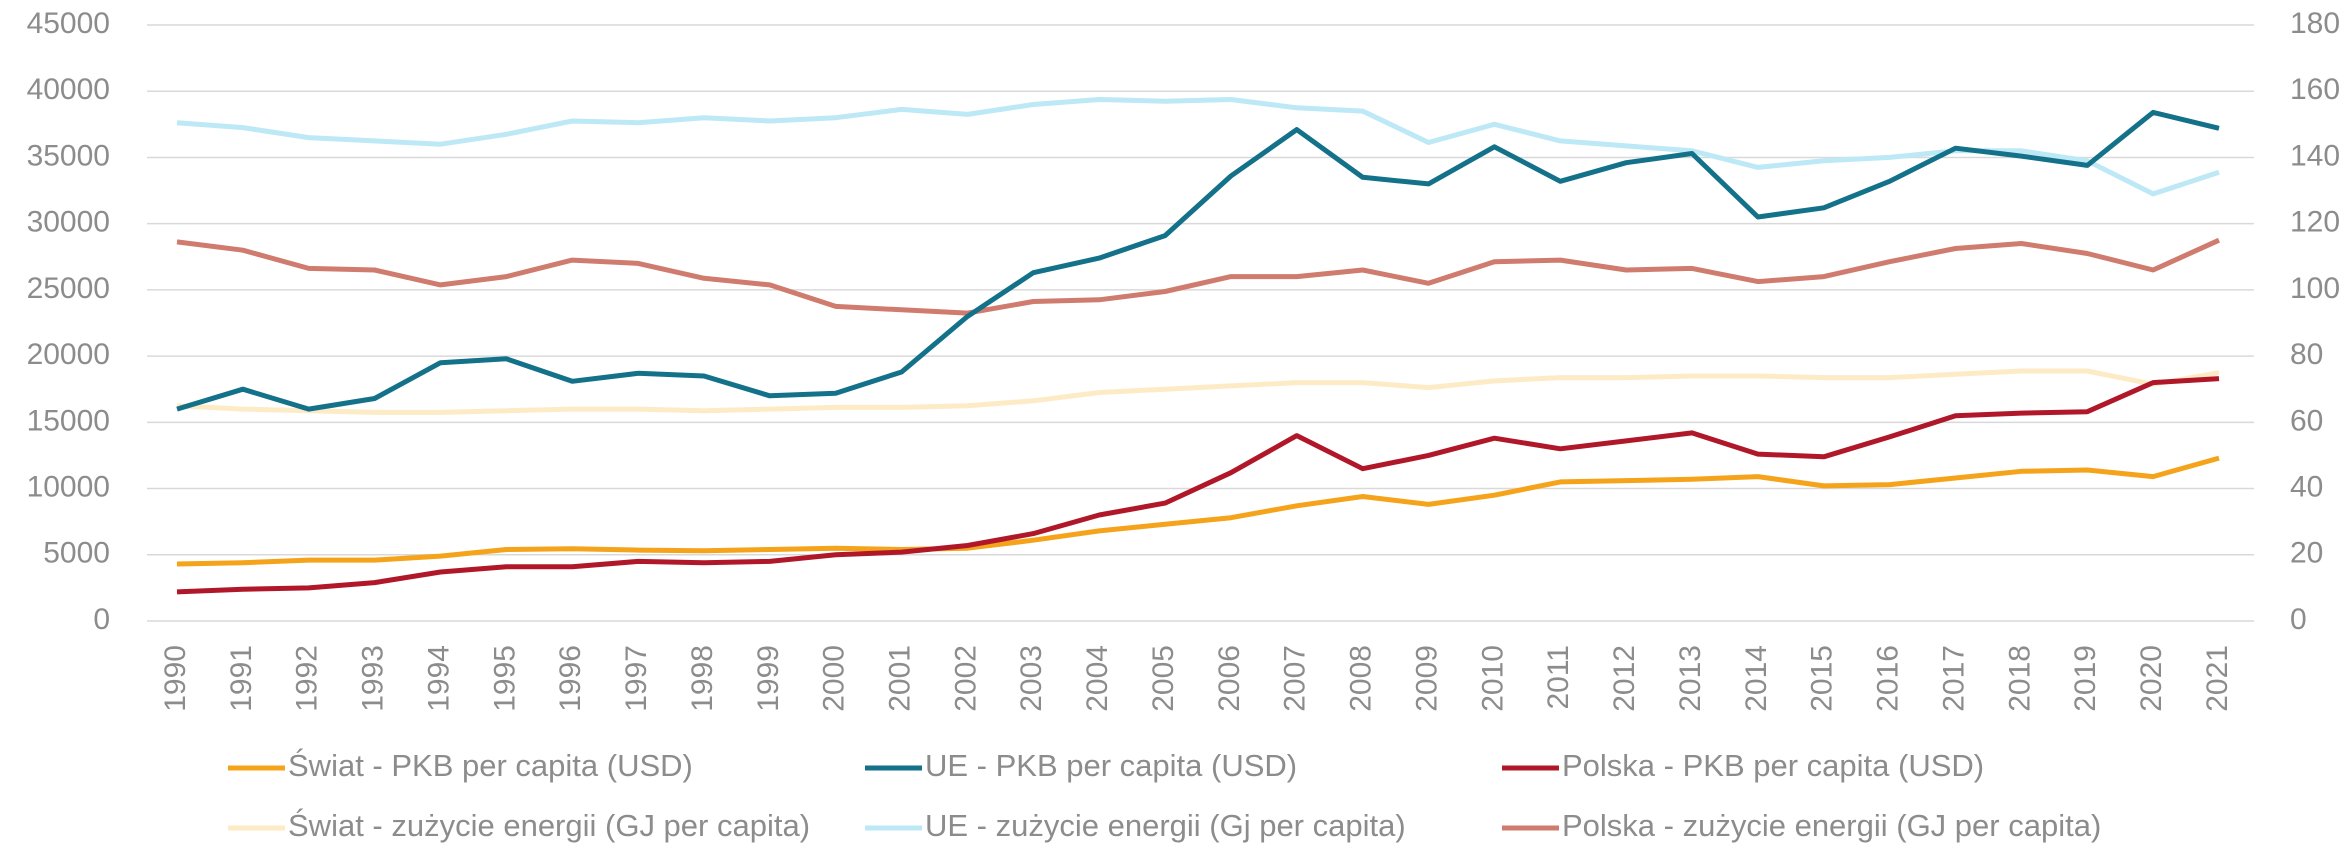  Describe the element at coordinates (68, 288) in the screenshot. I see `y-tick-label: 25000` at that location.